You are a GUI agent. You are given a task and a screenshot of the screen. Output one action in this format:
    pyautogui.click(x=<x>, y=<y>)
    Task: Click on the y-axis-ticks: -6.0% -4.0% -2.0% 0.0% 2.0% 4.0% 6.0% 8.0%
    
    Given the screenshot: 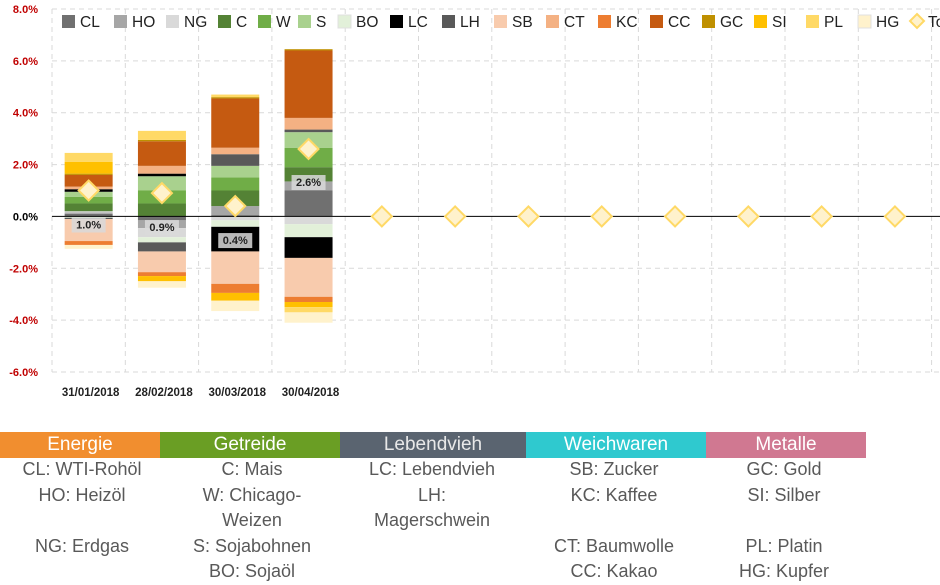 What is the action you would take?
    pyautogui.click(x=23, y=191)
    